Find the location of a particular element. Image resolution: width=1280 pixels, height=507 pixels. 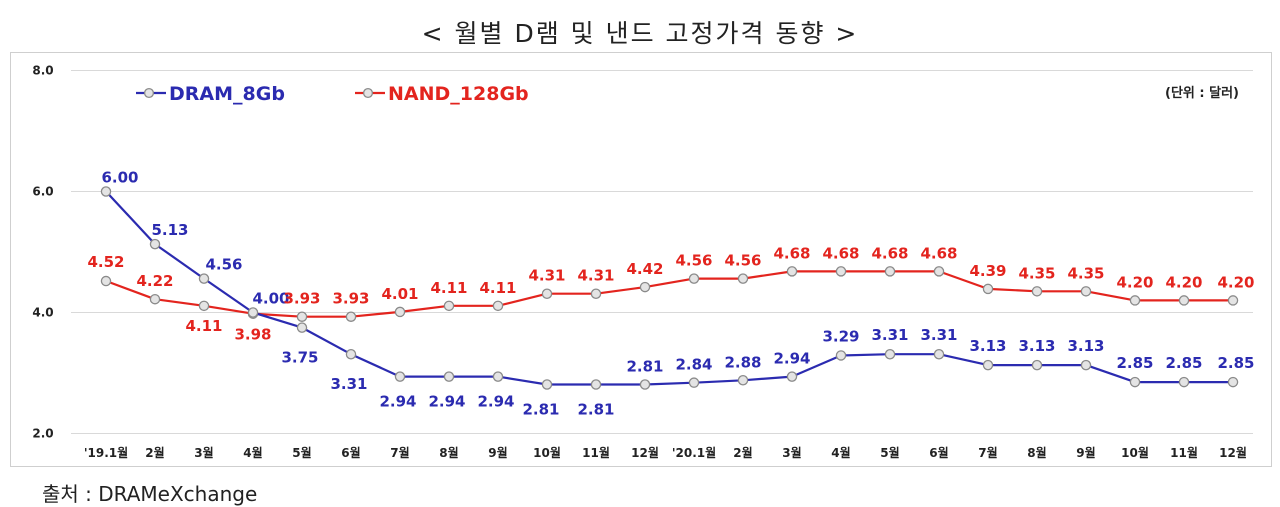

data-label-nand: 4.01 is located at coordinates (399, 294).